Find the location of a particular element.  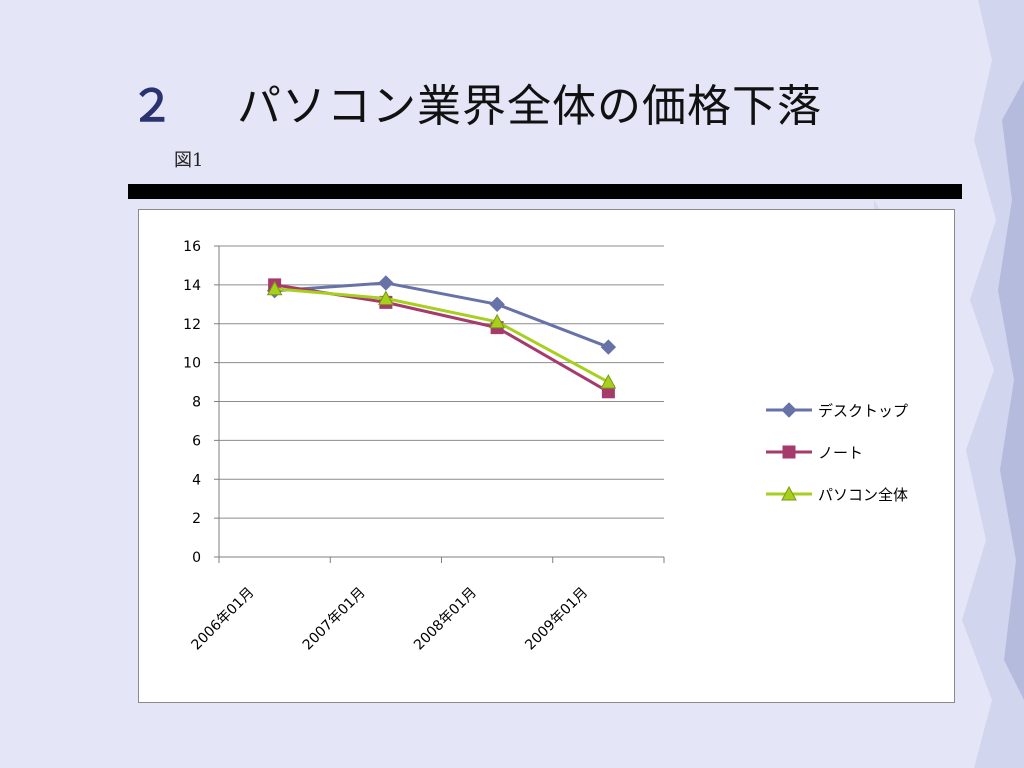

x-tick-label: 2009年01月 is located at coordinates (556, 619).